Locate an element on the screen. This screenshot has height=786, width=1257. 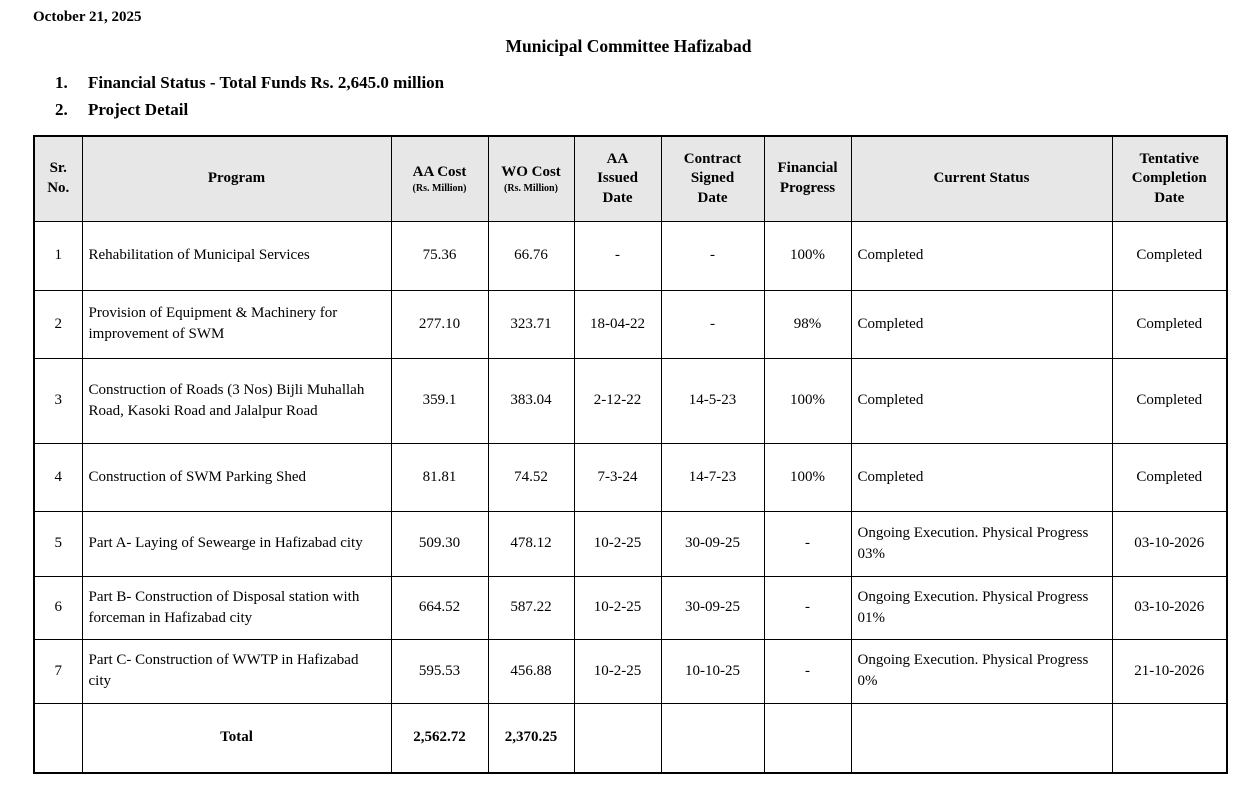
total-label-cell: Total is located at coordinates (236, 738).